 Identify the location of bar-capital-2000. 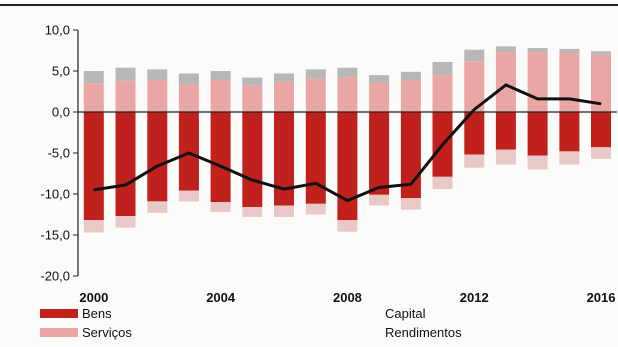
(93, 77).